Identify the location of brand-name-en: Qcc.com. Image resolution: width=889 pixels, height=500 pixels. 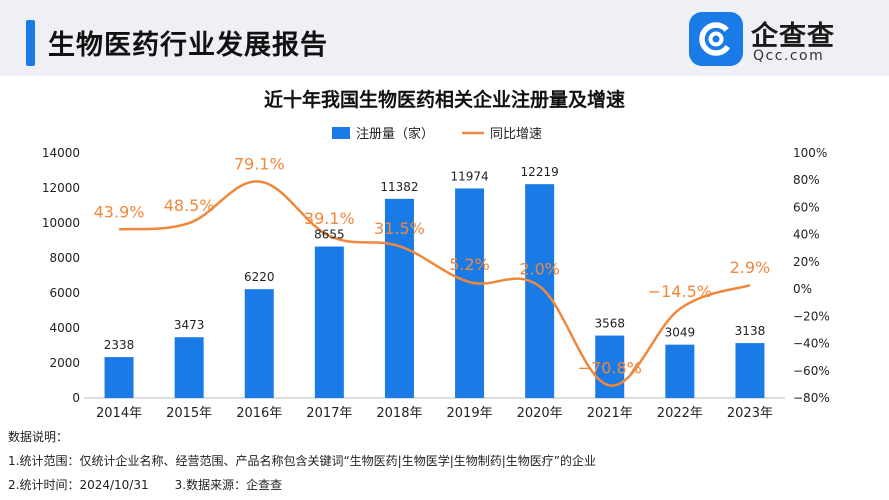
(789, 56).